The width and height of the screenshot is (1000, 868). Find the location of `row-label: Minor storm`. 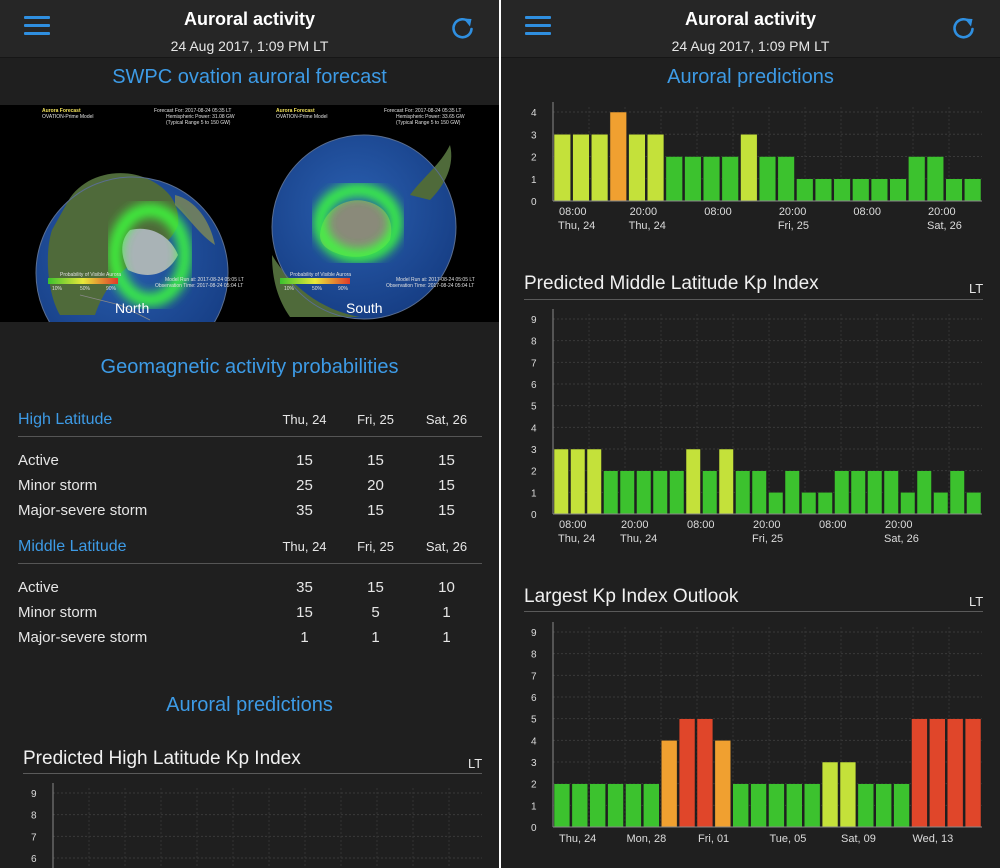

row-label: Minor storm is located at coordinates (58, 485).